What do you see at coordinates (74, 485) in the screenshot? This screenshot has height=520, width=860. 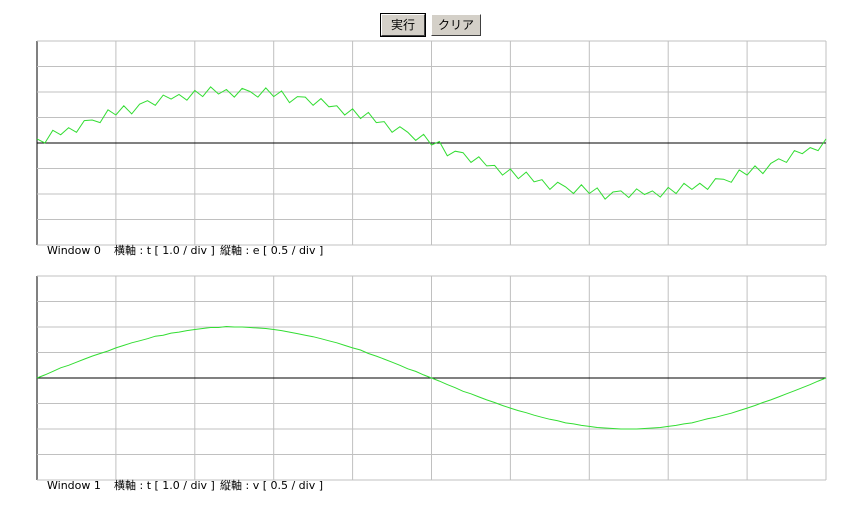 I see `window-label: Window 1` at bounding box center [74, 485].